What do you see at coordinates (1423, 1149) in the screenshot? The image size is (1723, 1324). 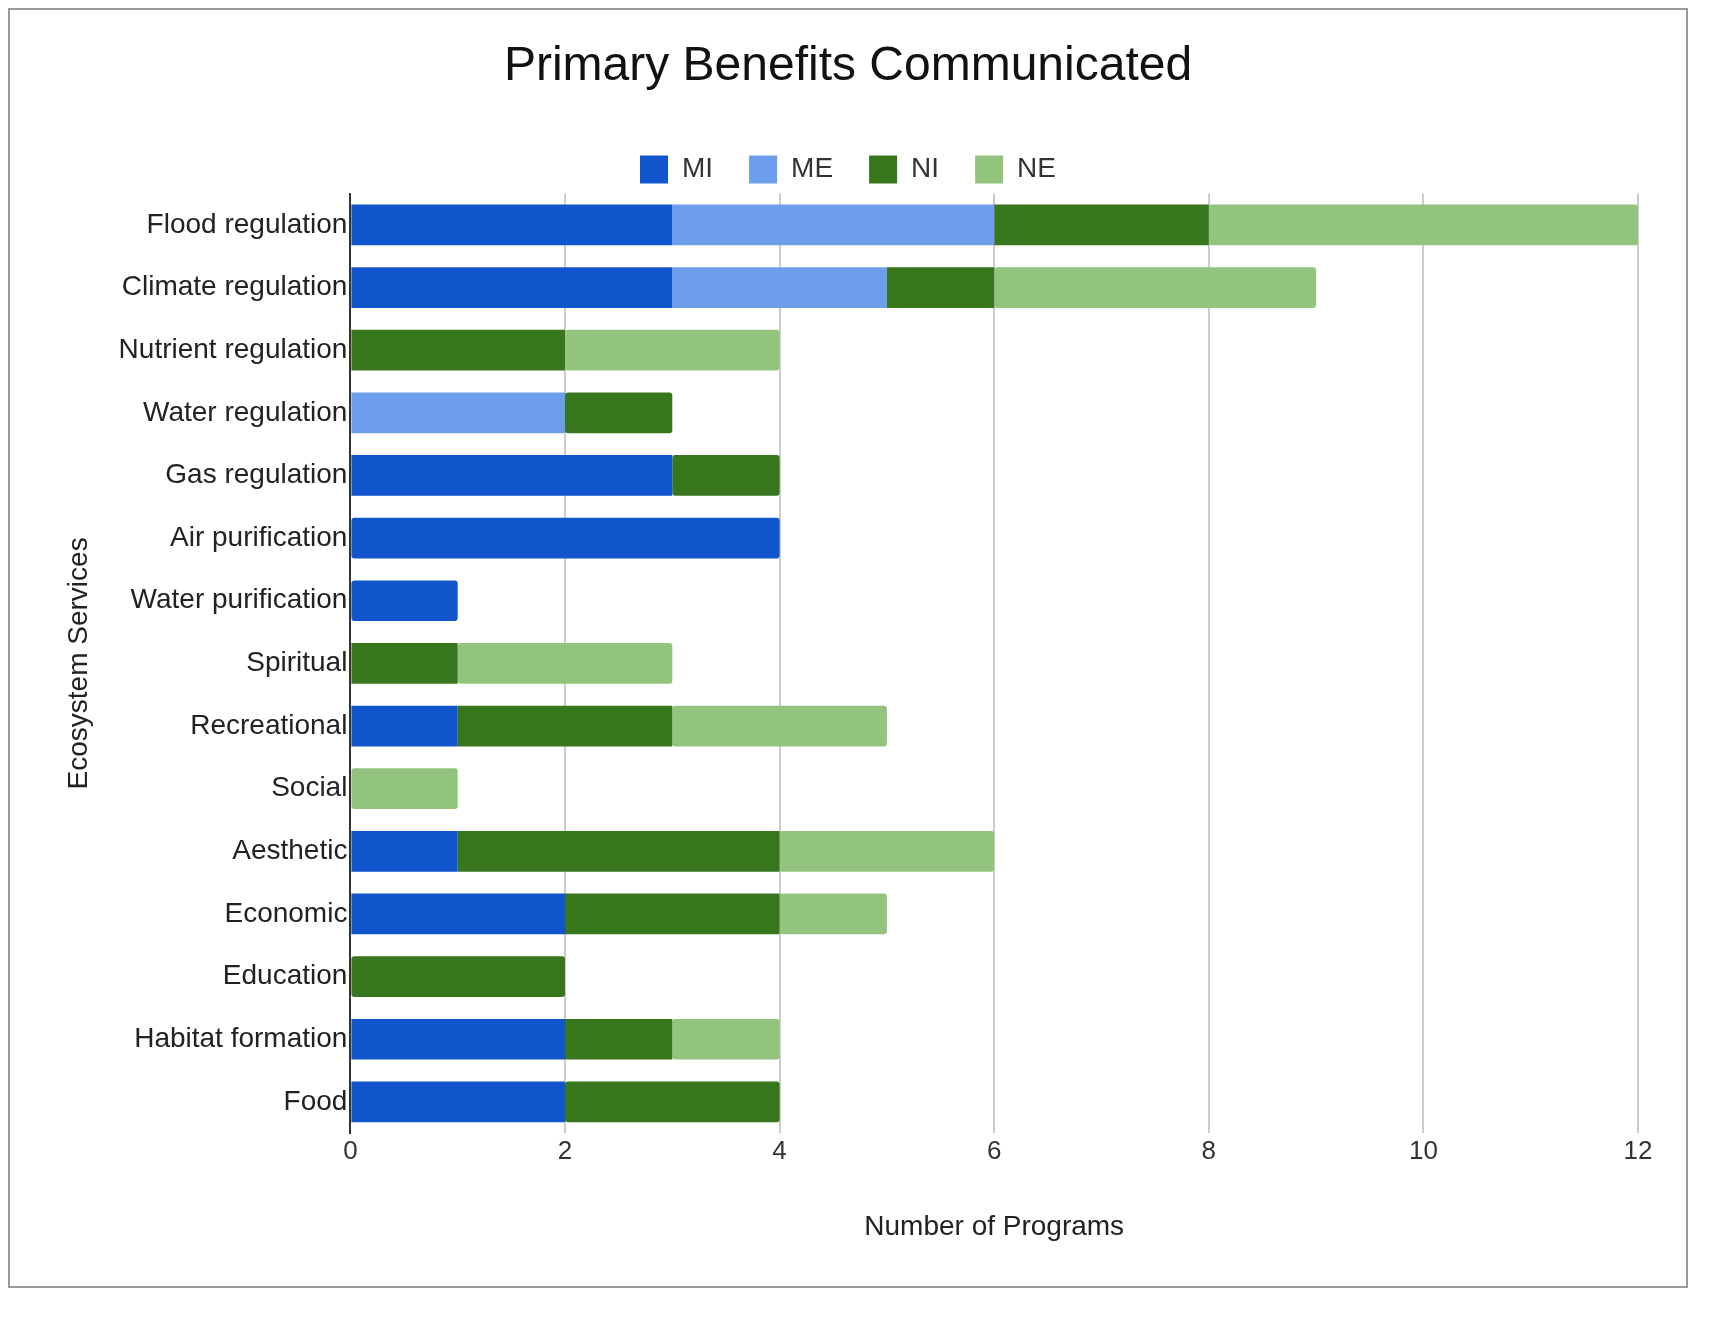 I see `x-tick-label: 10` at bounding box center [1423, 1149].